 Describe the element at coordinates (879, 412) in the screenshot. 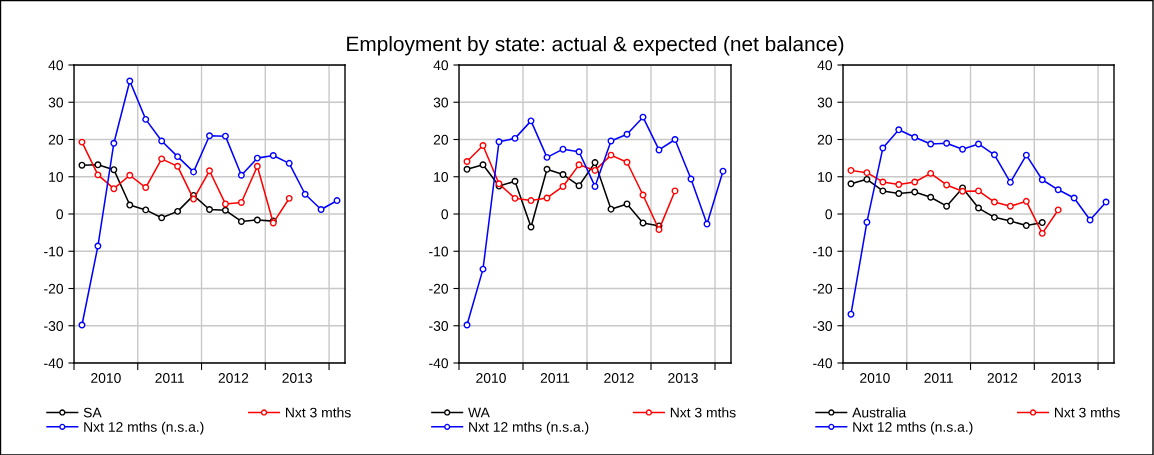

I see `legend-label: Australia` at that location.